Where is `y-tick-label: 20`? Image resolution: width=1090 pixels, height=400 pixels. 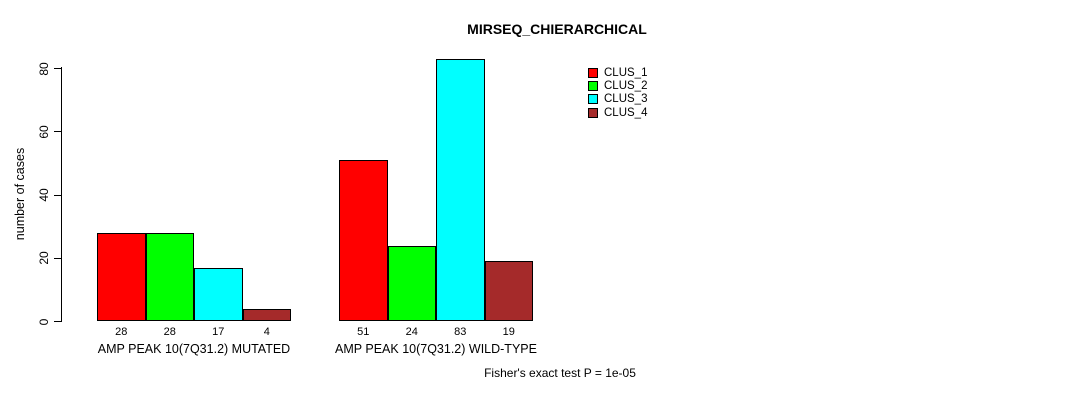 y-tick-label: 20 is located at coordinates (44, 258).